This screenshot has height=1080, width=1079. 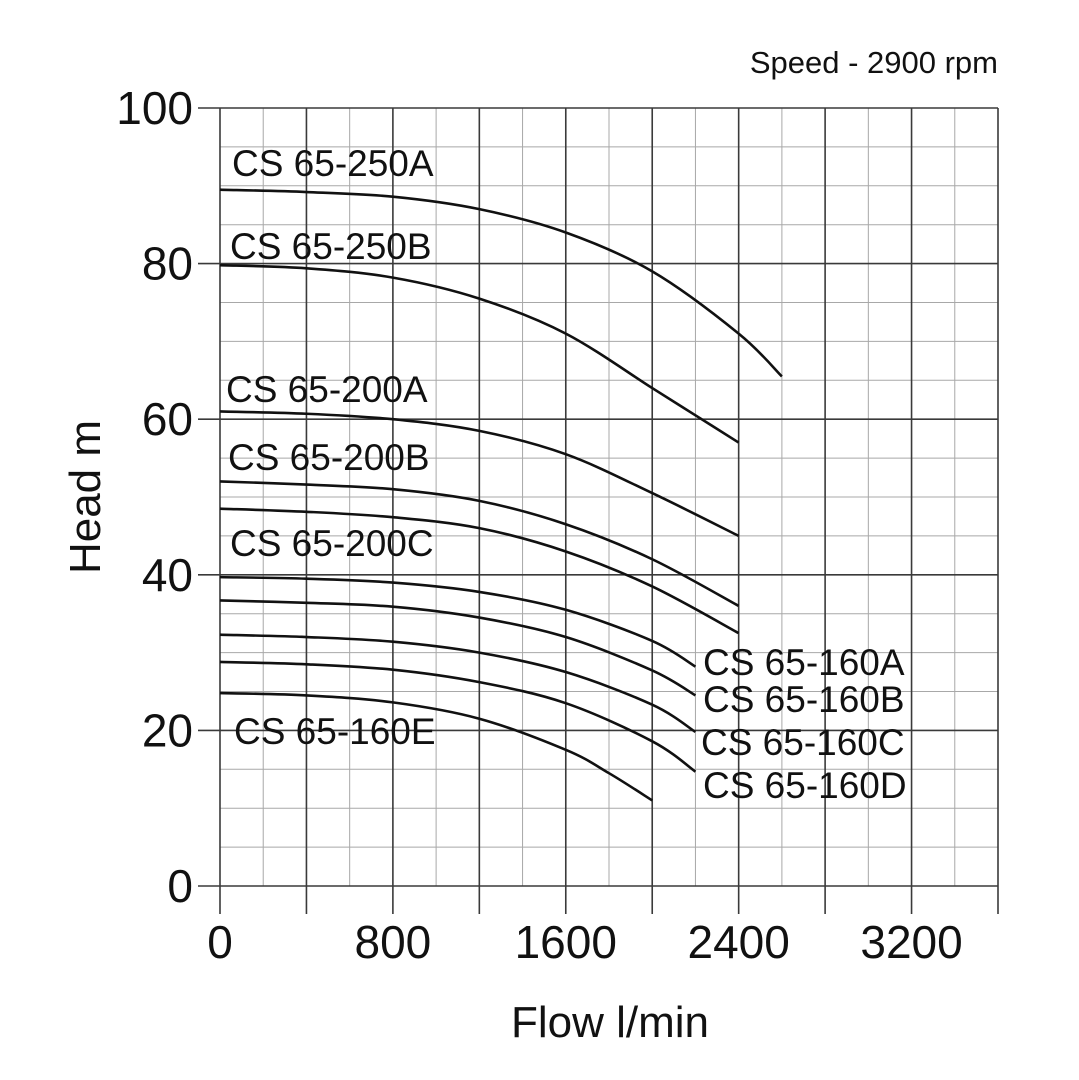 I want to click on y-tick-label: 40, so click(x=167, y=575).